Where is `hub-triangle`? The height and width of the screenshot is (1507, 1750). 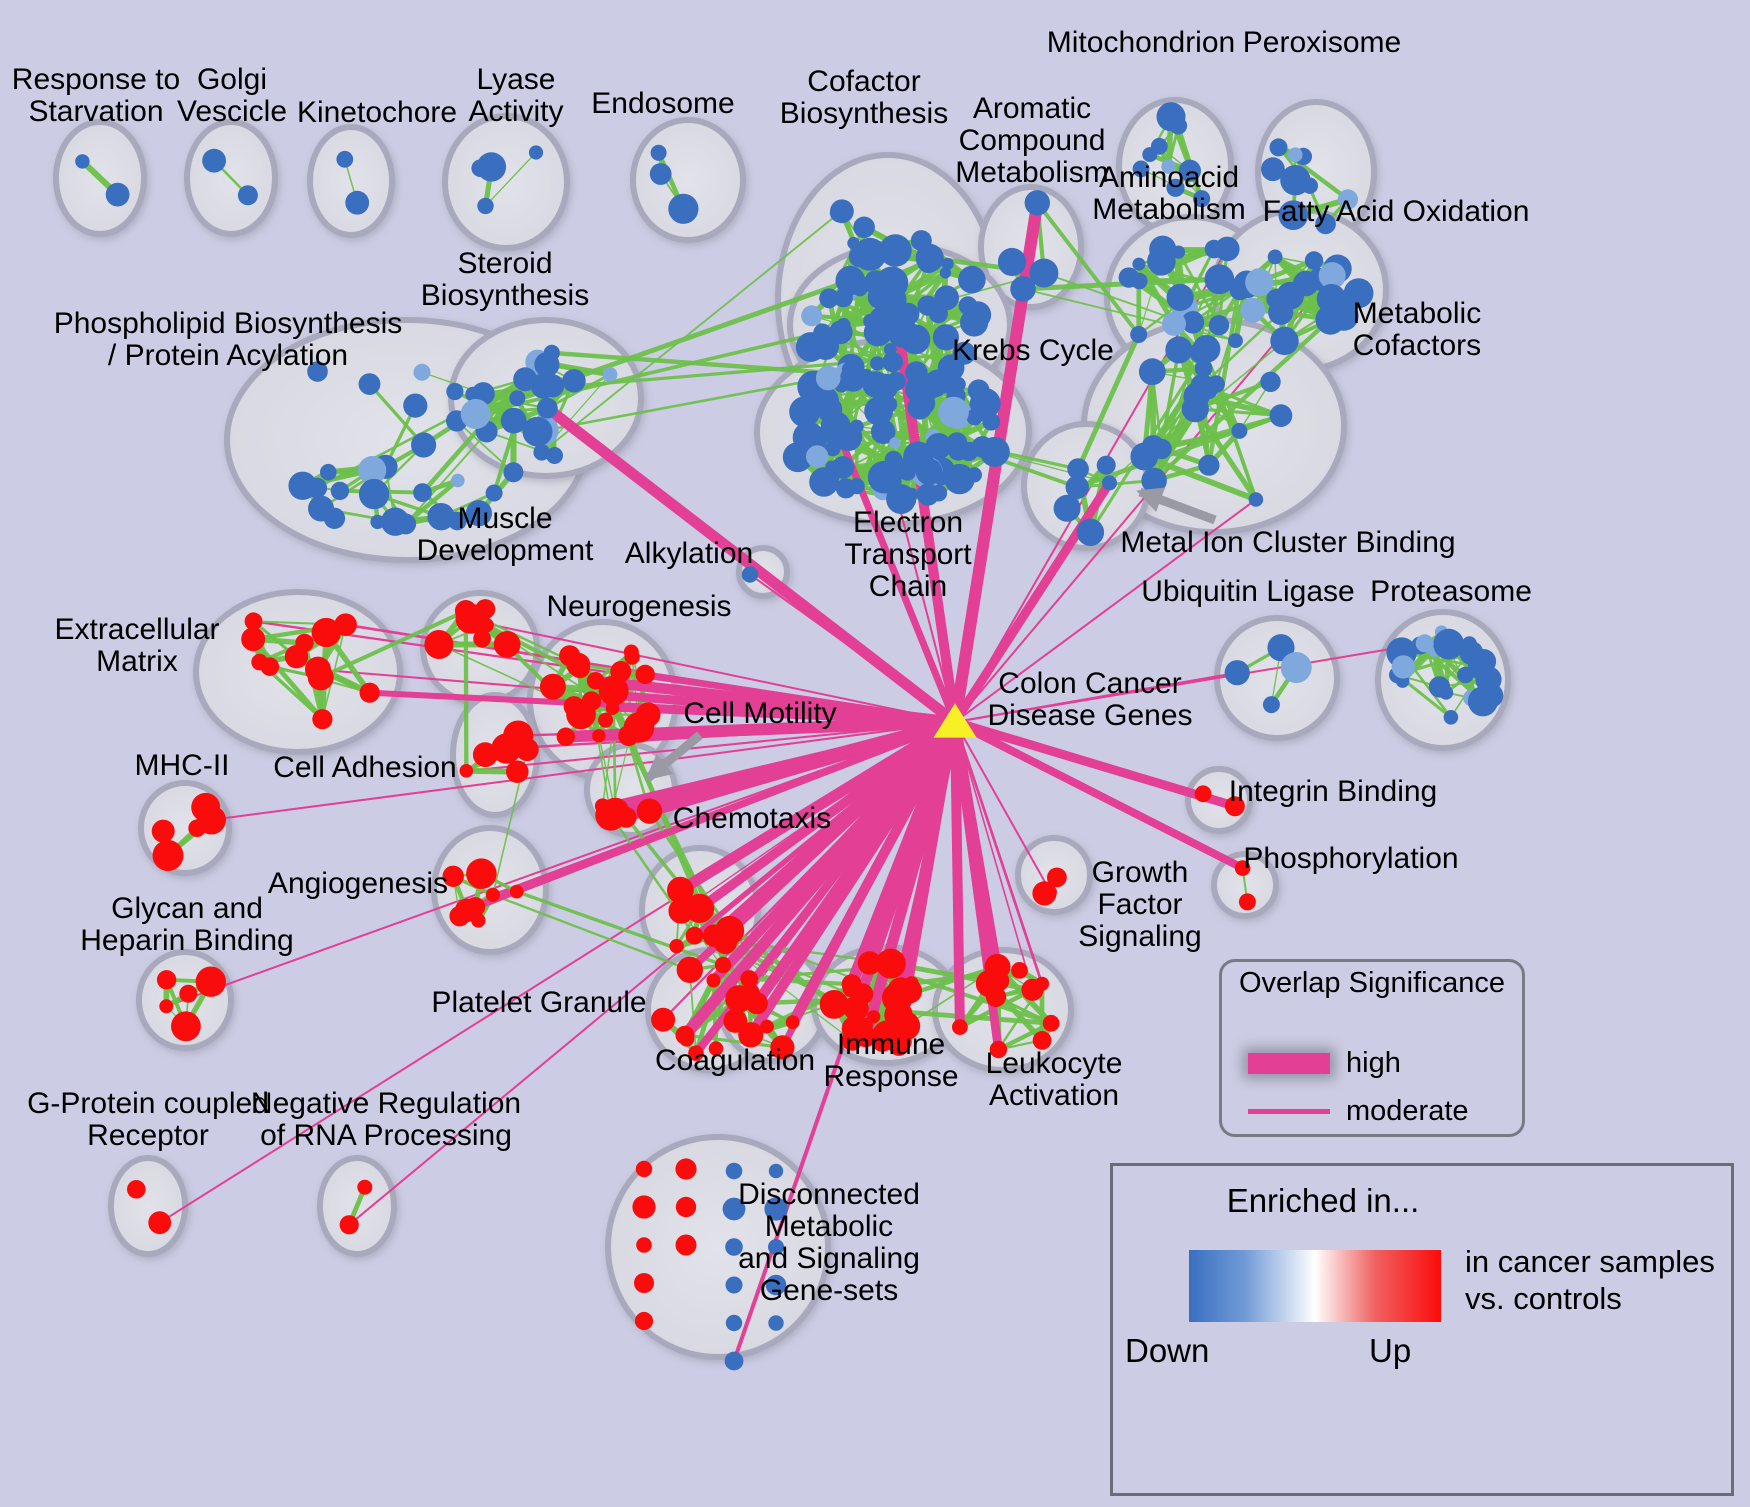
hub-triangle is located at coordinates (955, 720).